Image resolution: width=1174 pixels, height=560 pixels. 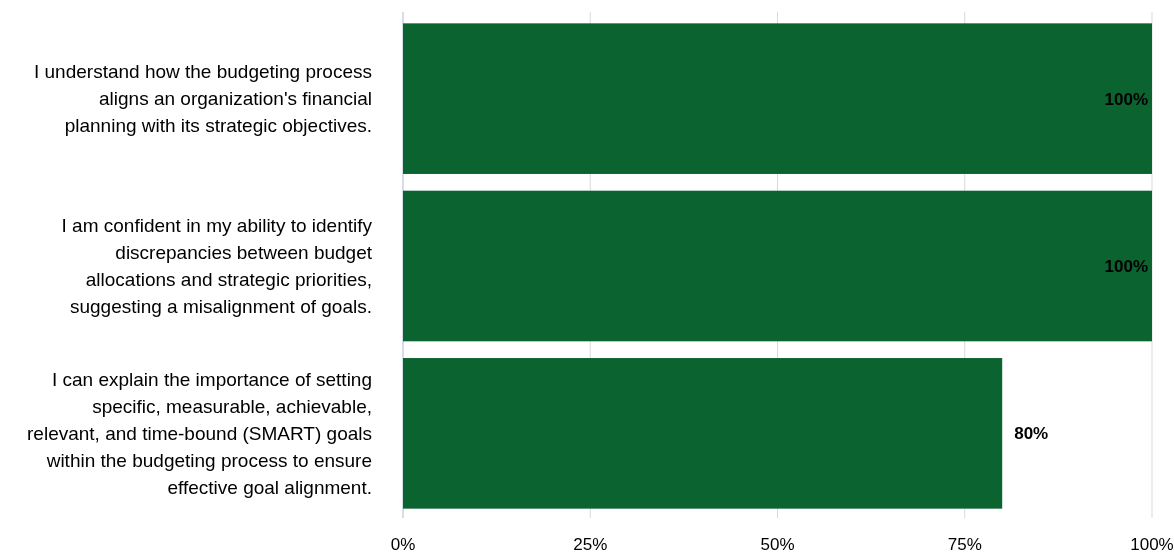 I want to click on data-label: 80%, so click(x=1031, y=434).